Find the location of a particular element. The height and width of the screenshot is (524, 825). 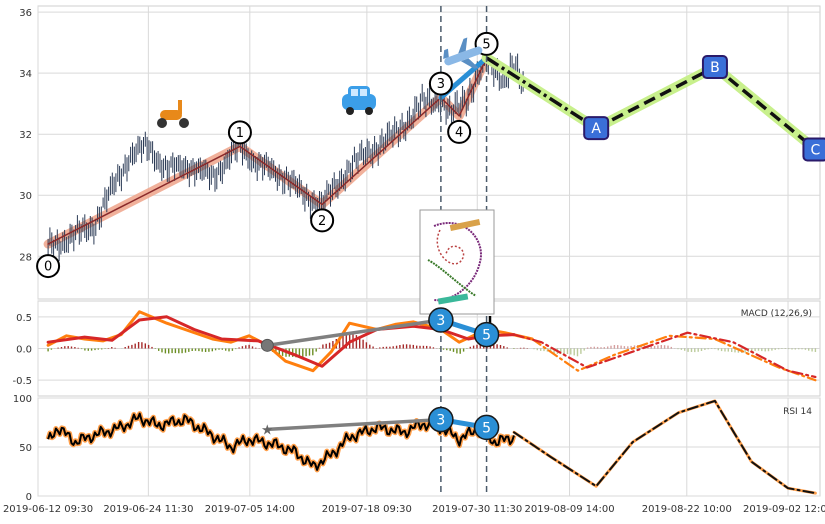

macd-pivot-label: 3 is located at coordinates (440, 321).